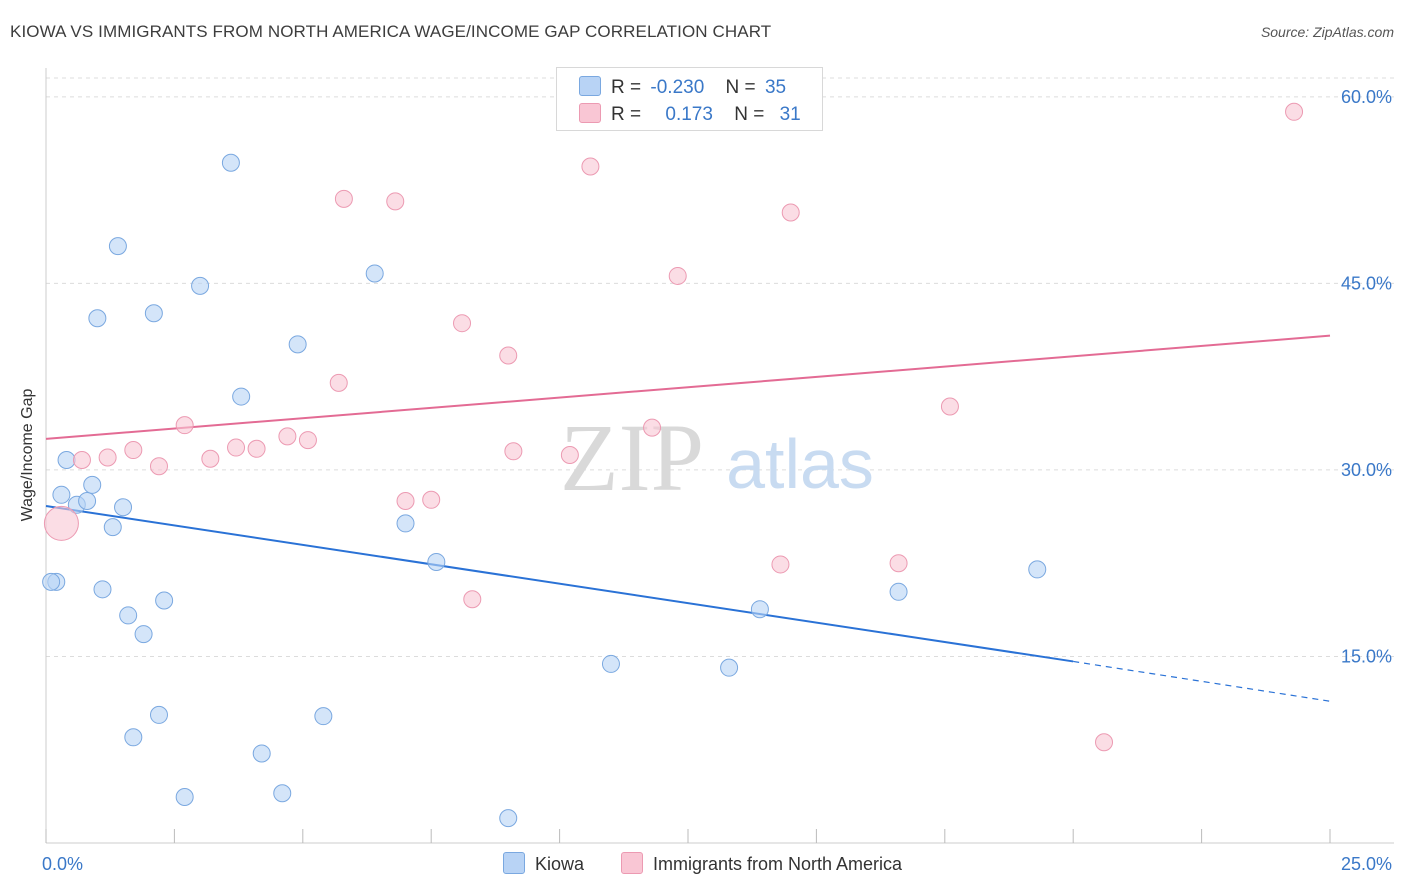 Image resolution: width=1406 pixels, height=892 pixels. What do you see at coordinates (677, 87) in the screenshot?
I see `r-value: -0.230` at bounding box center [677, 87].